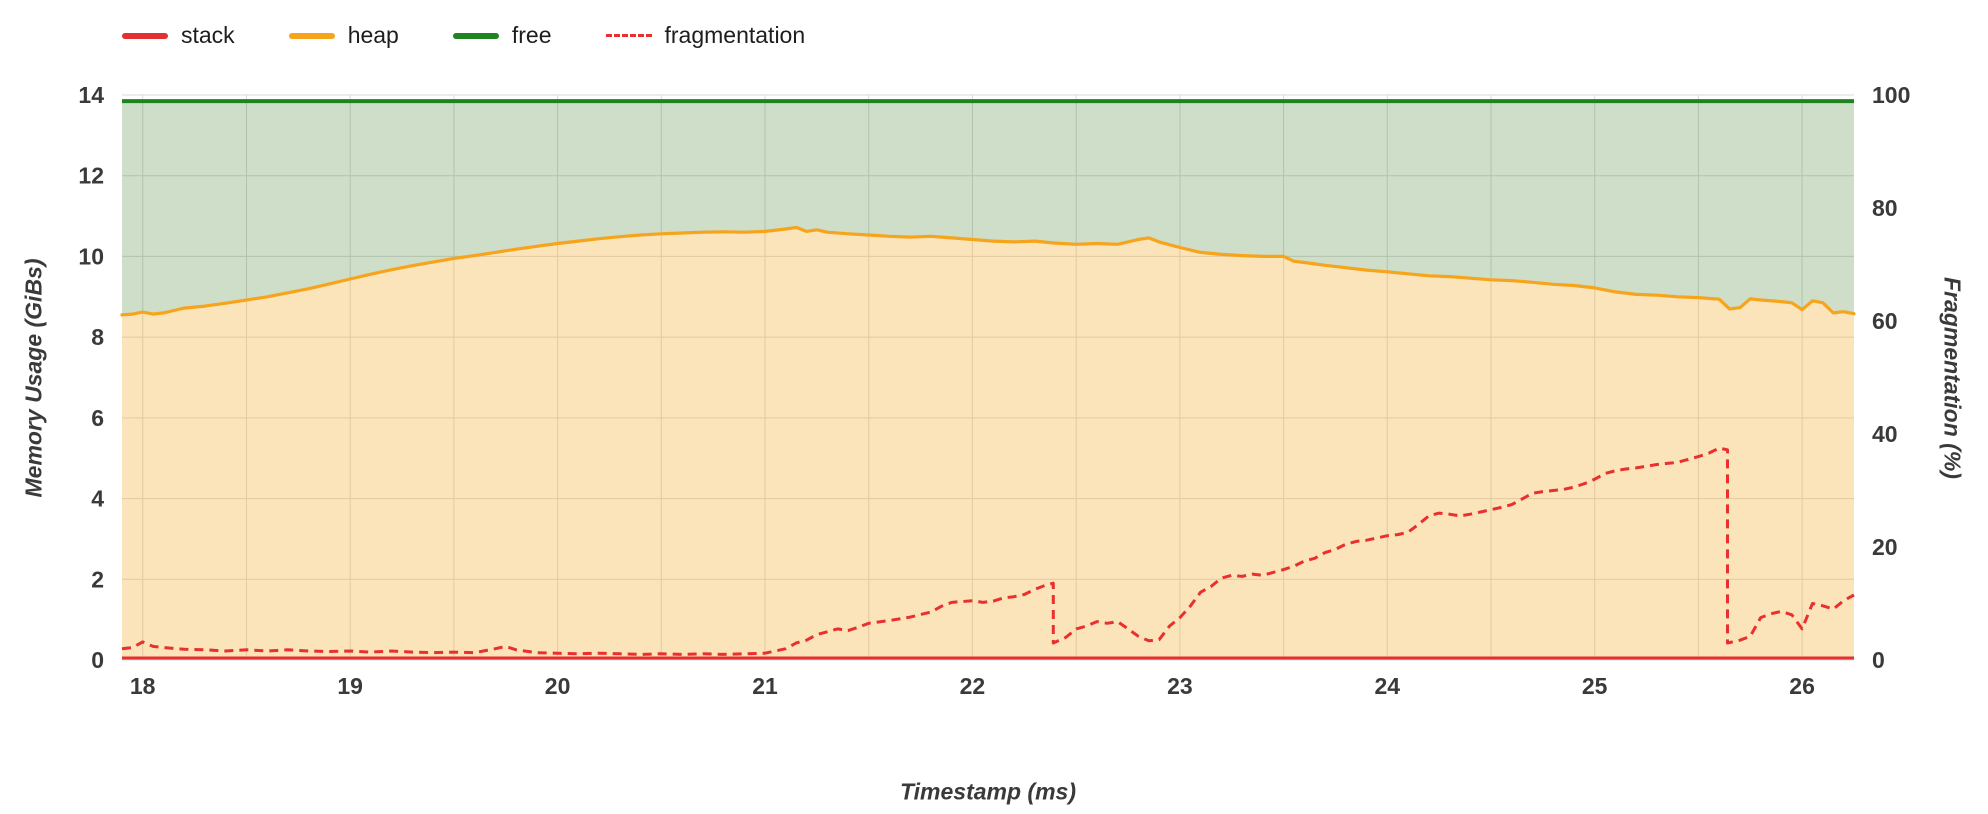  Describe the element at coordinates (343, 35) in the screenshot. I see `legend-item-heap: heap` at that location.